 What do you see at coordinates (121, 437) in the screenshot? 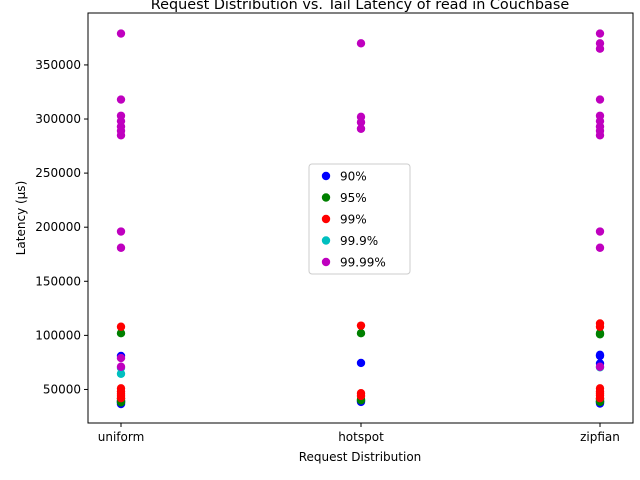
I see `x-tick-label-0: uniform` at bounding box center [121, 437].